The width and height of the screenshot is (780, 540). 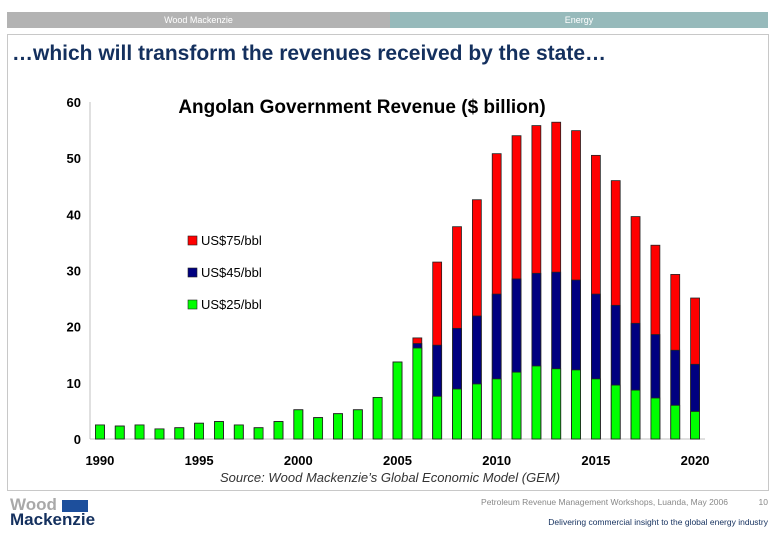 What do you see at coordinates (596, 409) in the screenshot?
I see `bar-us25bbl-2015` at bounding box center [596, 409].